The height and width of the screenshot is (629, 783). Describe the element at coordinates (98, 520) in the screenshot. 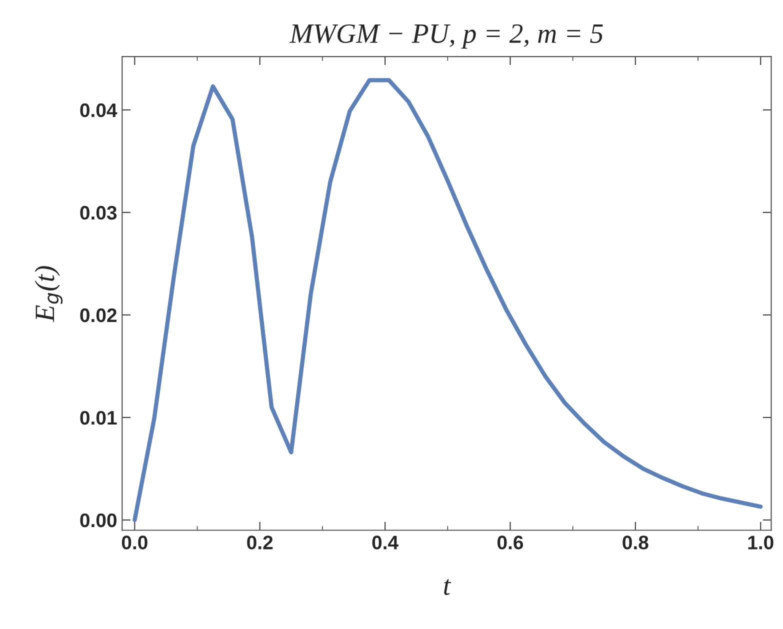

I see `y-tick-label: 0.00` at that location.